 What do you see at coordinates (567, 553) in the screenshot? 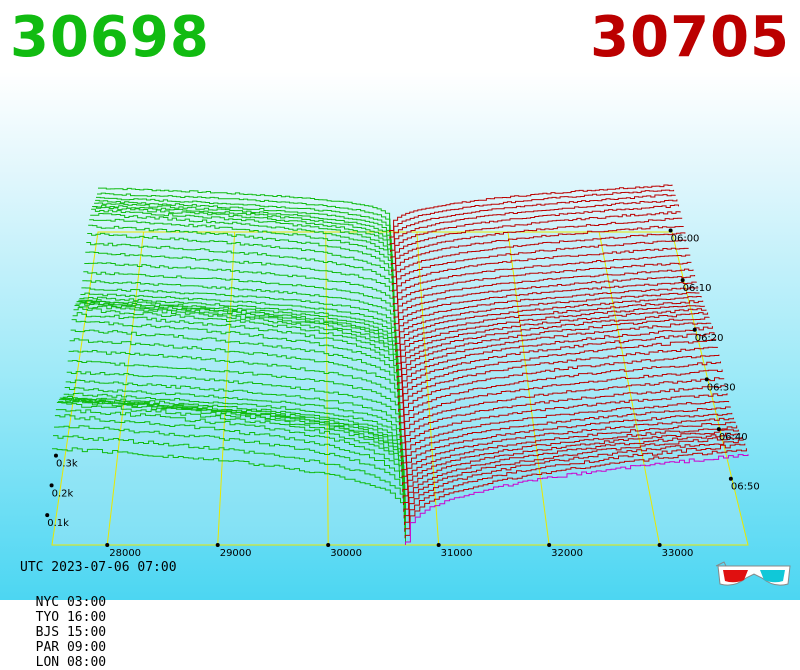
I see `price-tick-label: 32000` at bounding box center [567, 553].